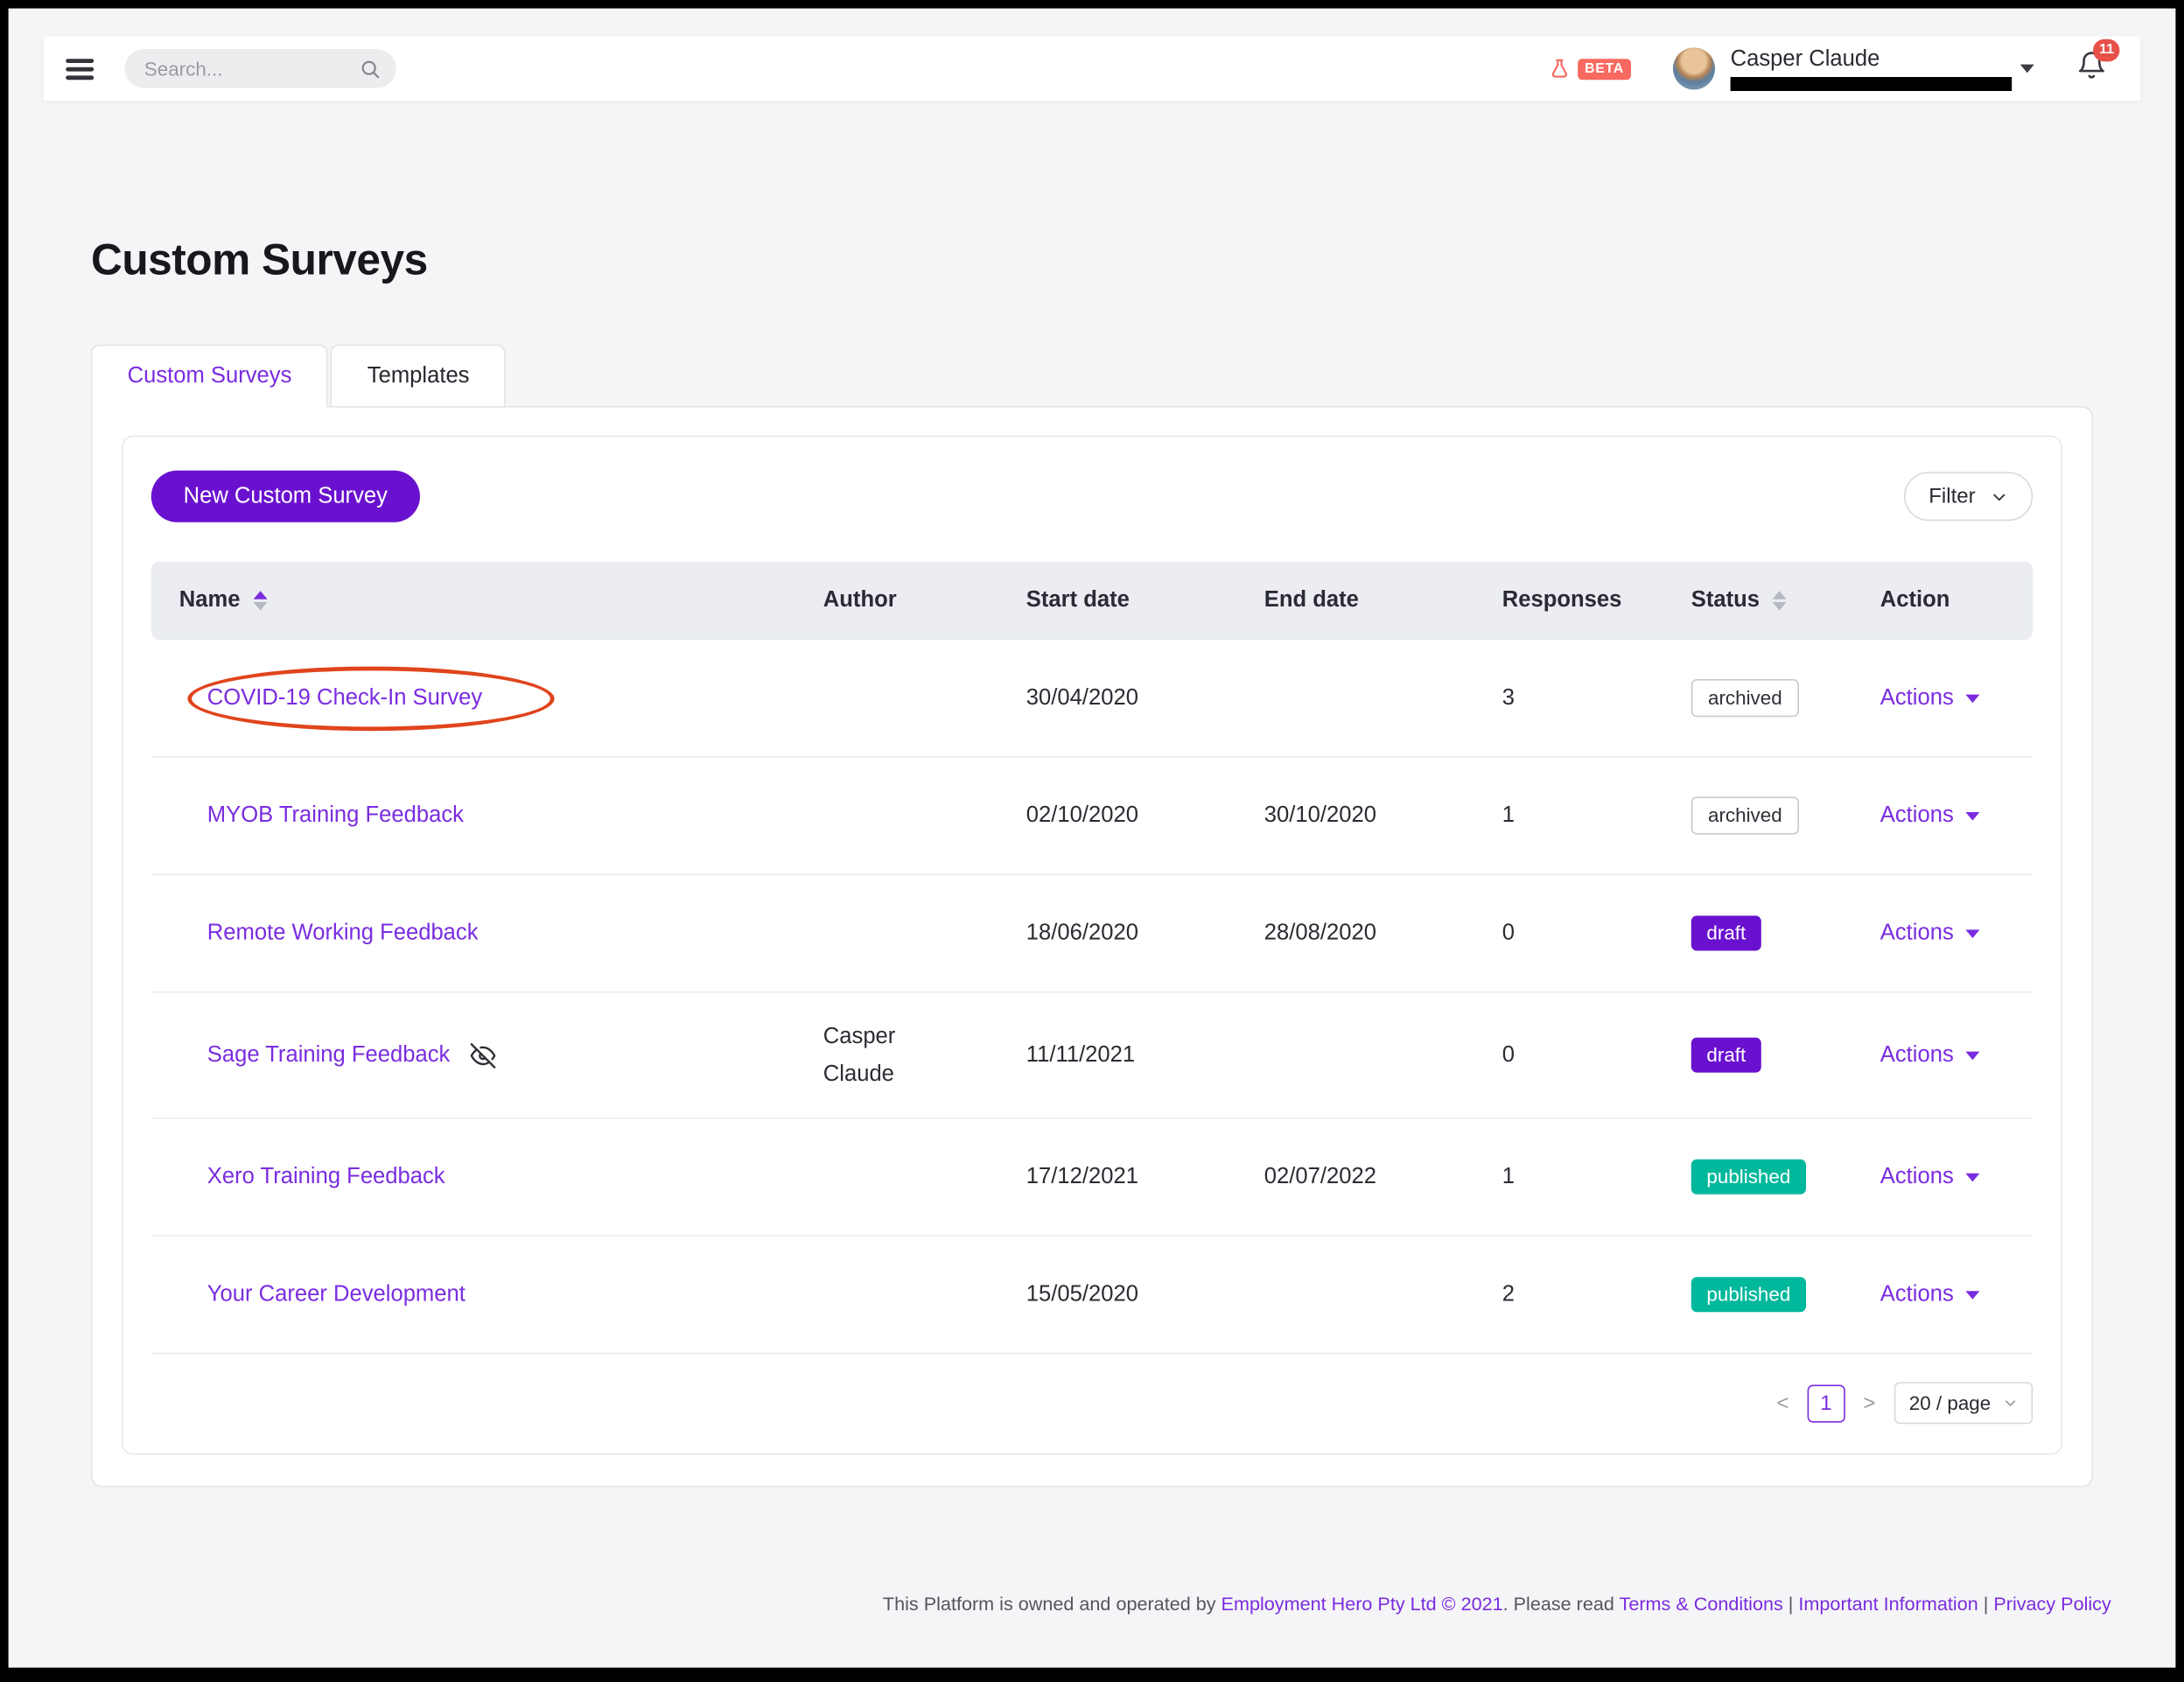 This screenshot has width=2184, height=1682. What do you see at coordinates (344, 697) in the screenshot?
I see `survey-name-link: COVID-19 Check-In Survey` at bounding box center [344, 697].